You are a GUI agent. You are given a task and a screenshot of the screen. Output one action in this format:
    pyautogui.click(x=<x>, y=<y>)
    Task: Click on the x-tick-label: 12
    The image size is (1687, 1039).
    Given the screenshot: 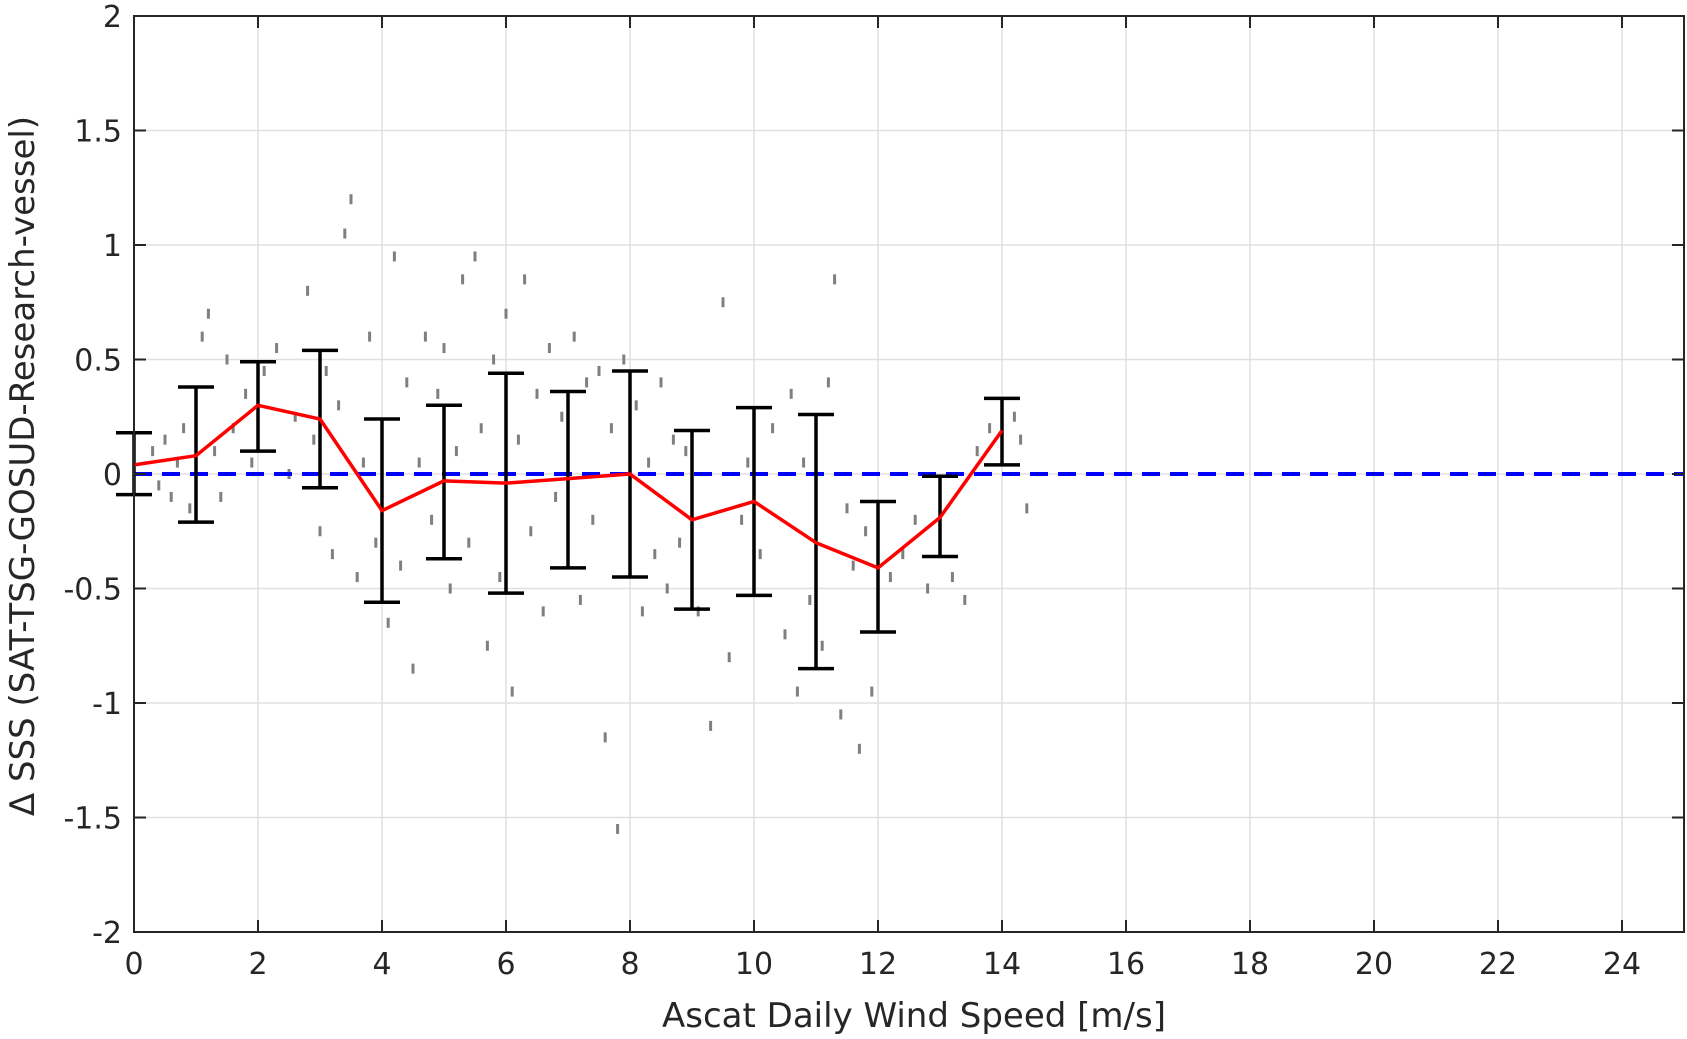 What is the action you would take?
    pyautogui.click(x=878, y=964)
    